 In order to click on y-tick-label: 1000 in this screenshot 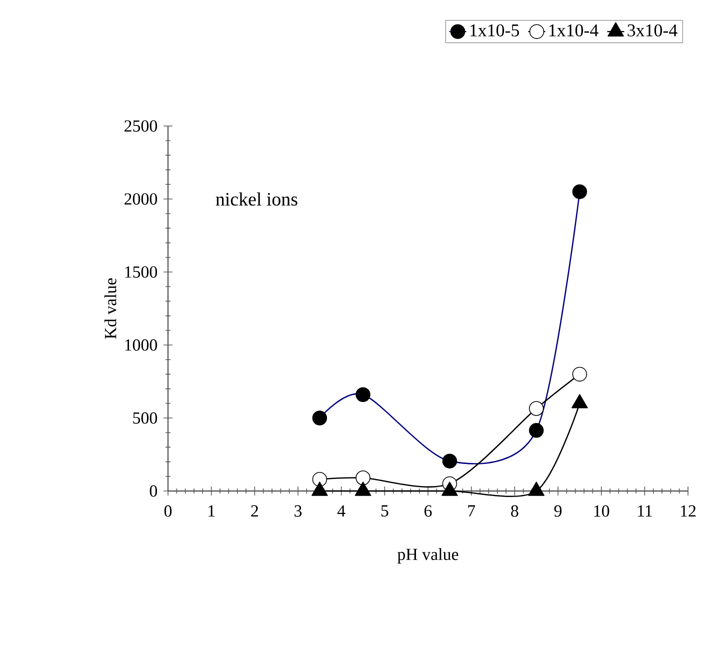, I will do `click(141, 345)`.